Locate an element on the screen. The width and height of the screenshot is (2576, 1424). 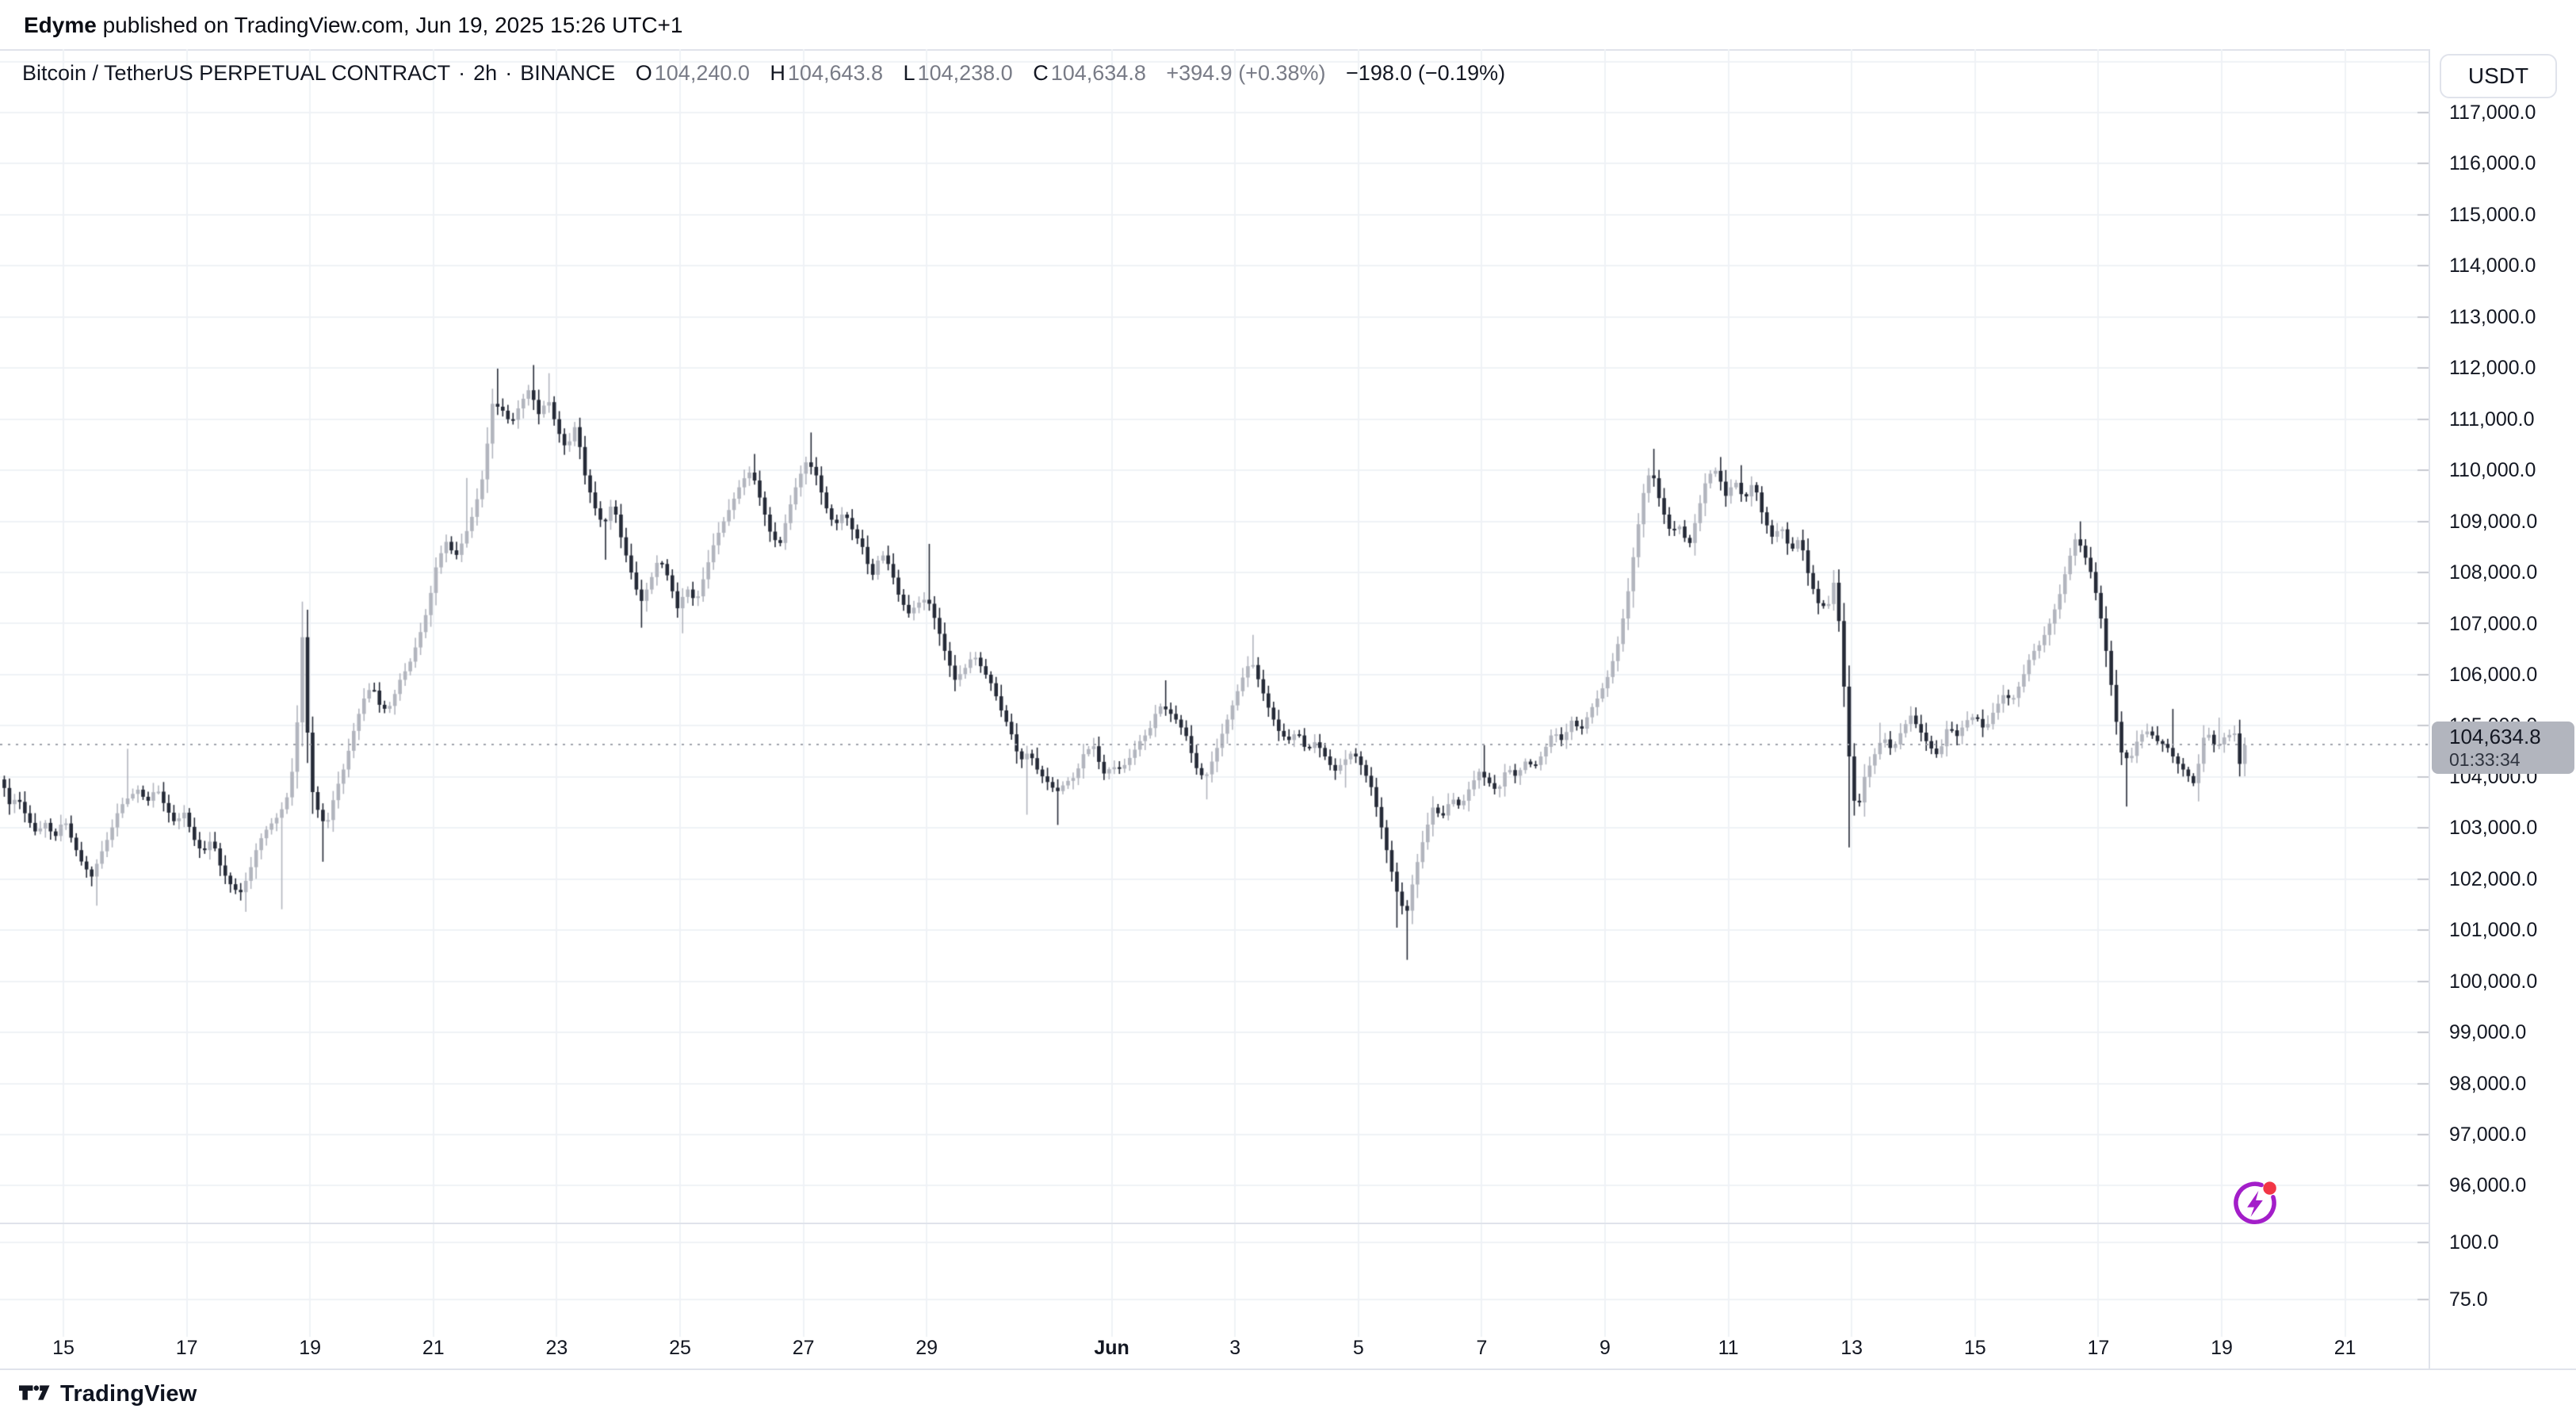
price-tick-label: 112,000.0 is located at coordinates (2492, 368).